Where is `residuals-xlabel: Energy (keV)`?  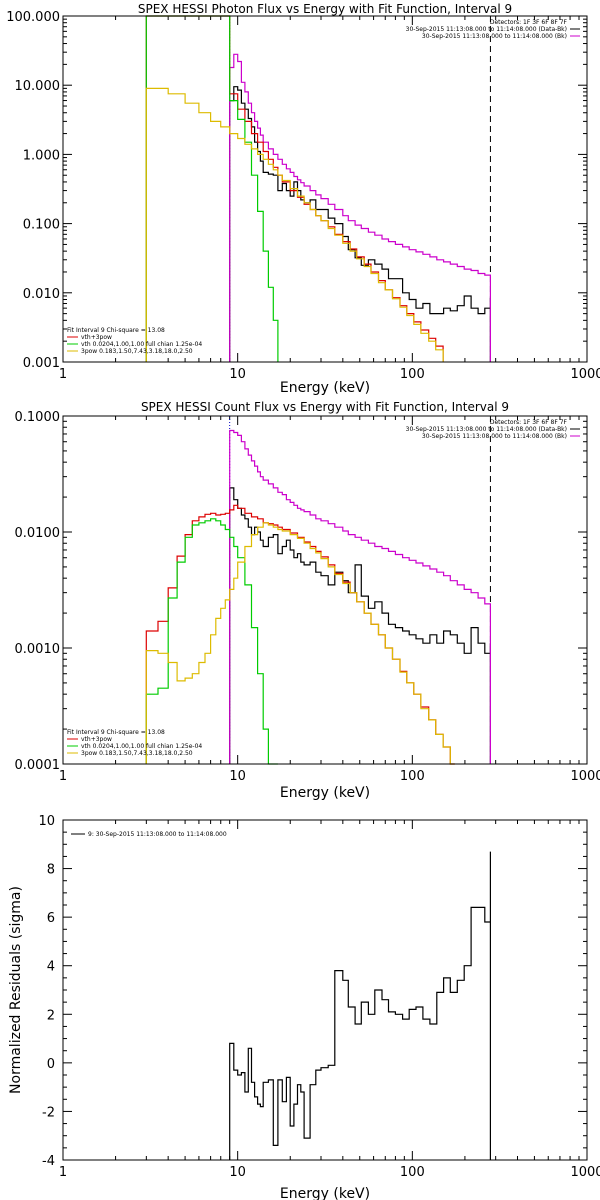 residuals-xlabel: Energy (keV) is located at coordinates (325, 1193).